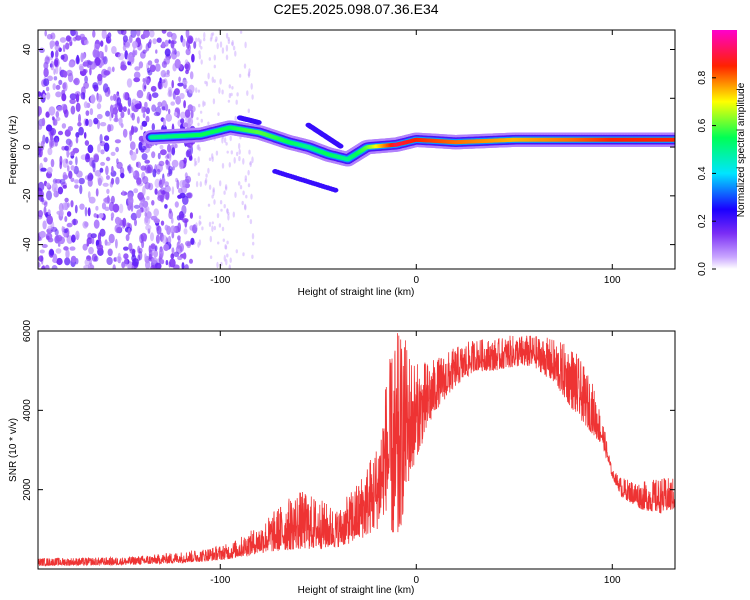  I want to click on colorbar-tick-label: 0.2, so click(702, 221).